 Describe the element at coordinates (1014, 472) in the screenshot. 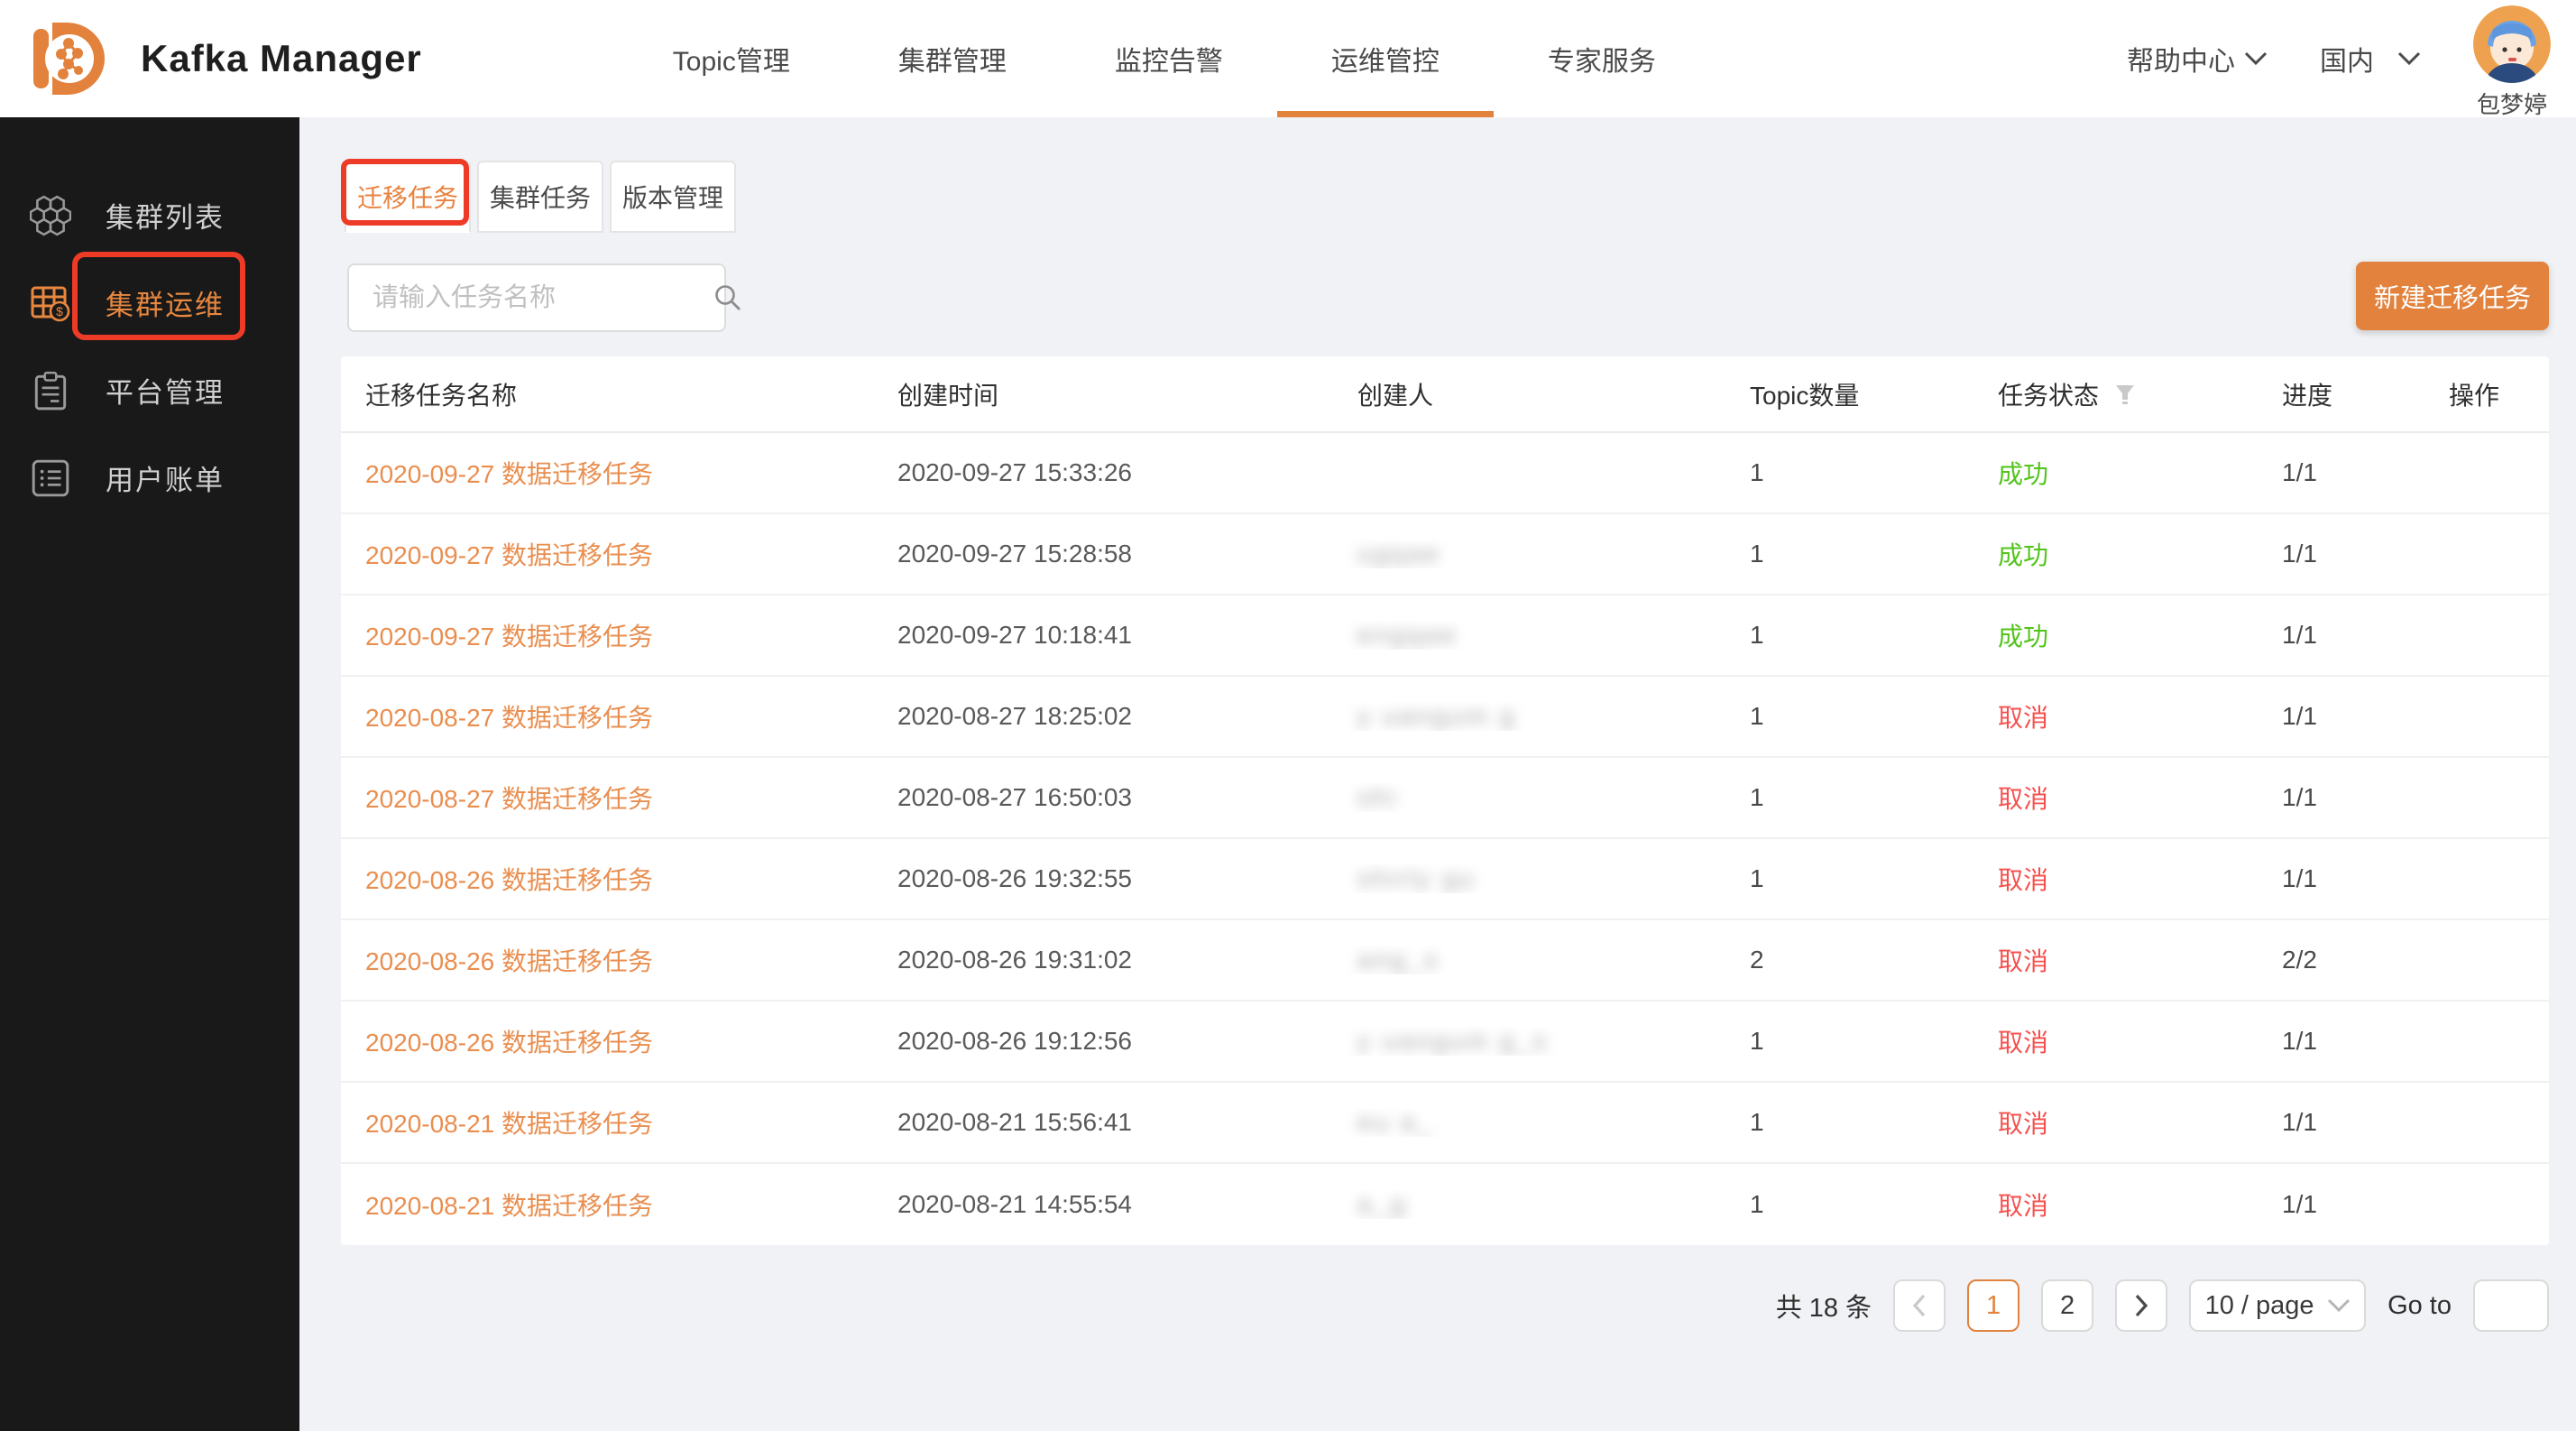

I see `created-time: 2020-09-27 15:33:26` at that location.